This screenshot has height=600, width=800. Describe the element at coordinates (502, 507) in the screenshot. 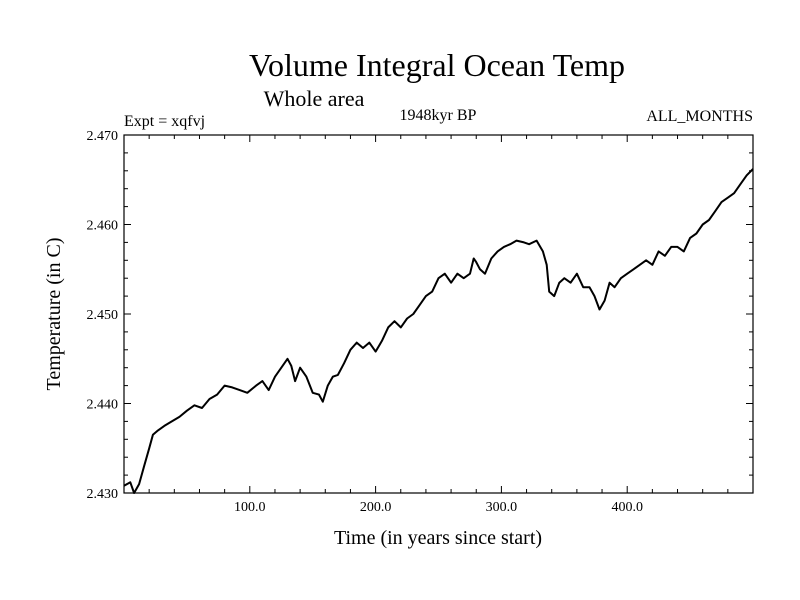

I see `x-tick-label: 300.0` at that location.